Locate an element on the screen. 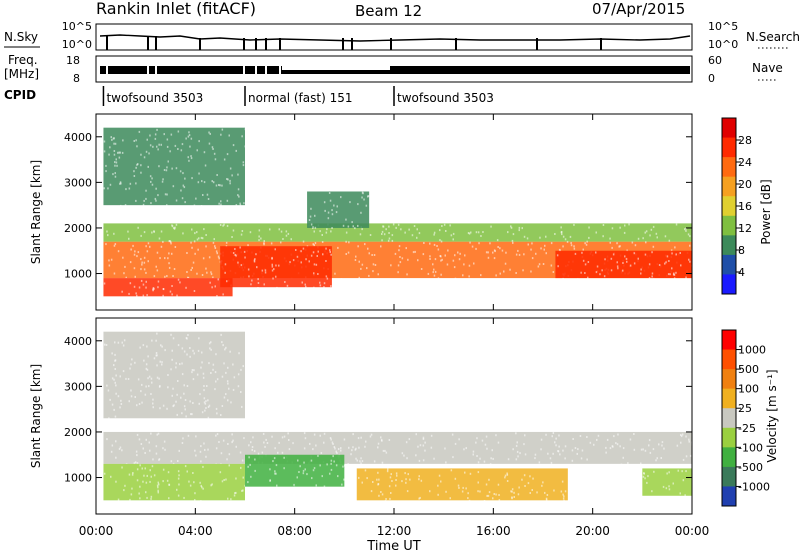  y-tick-label: 4000 is located at coordinates (78, 137).